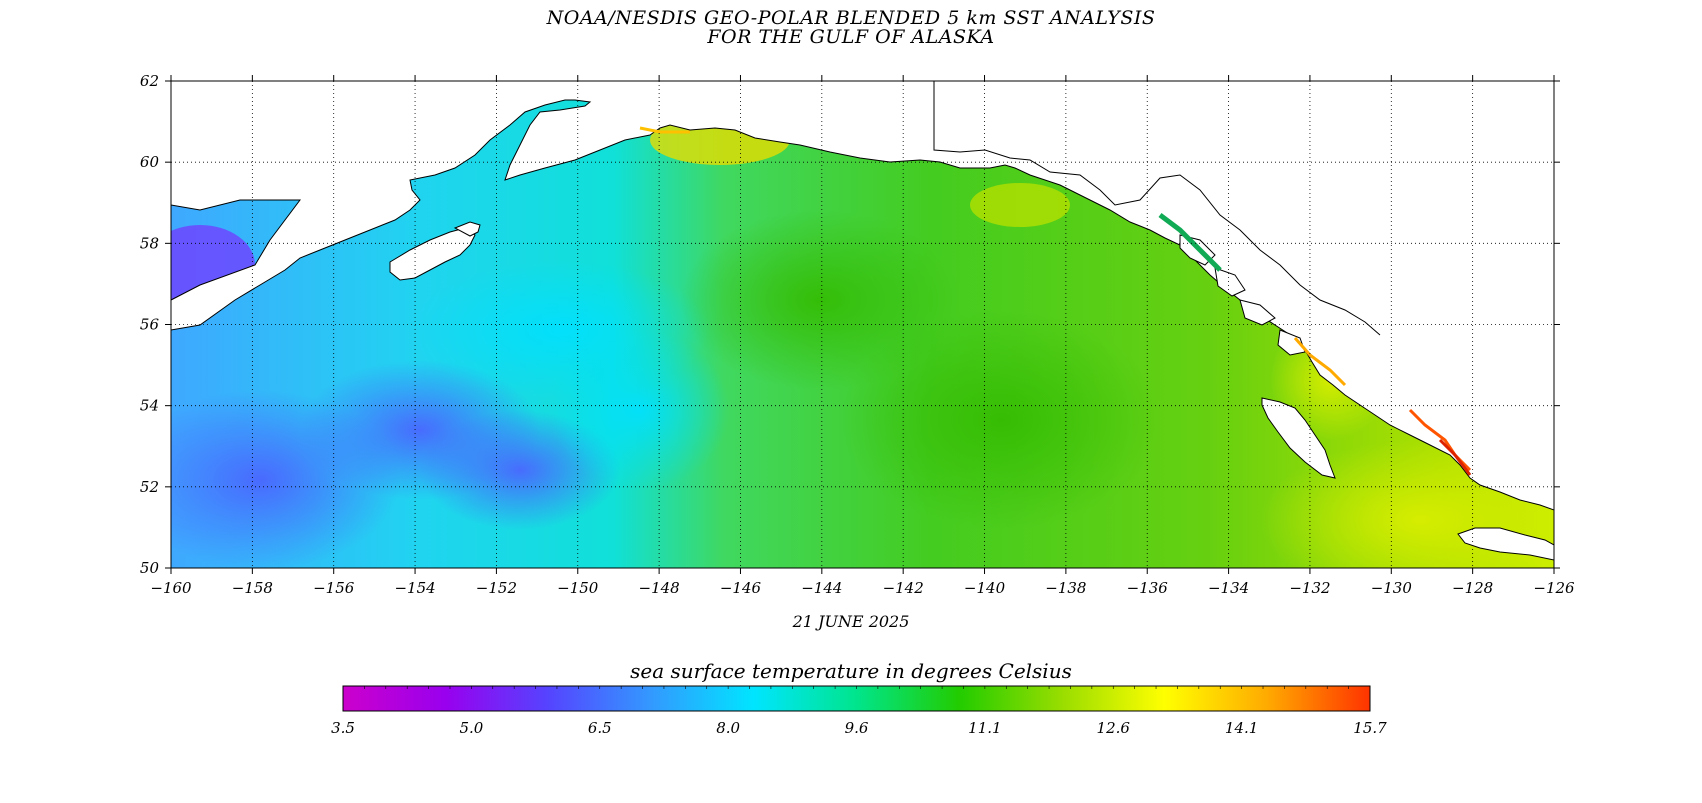  I want to click on colorbar, so click(856, 698).